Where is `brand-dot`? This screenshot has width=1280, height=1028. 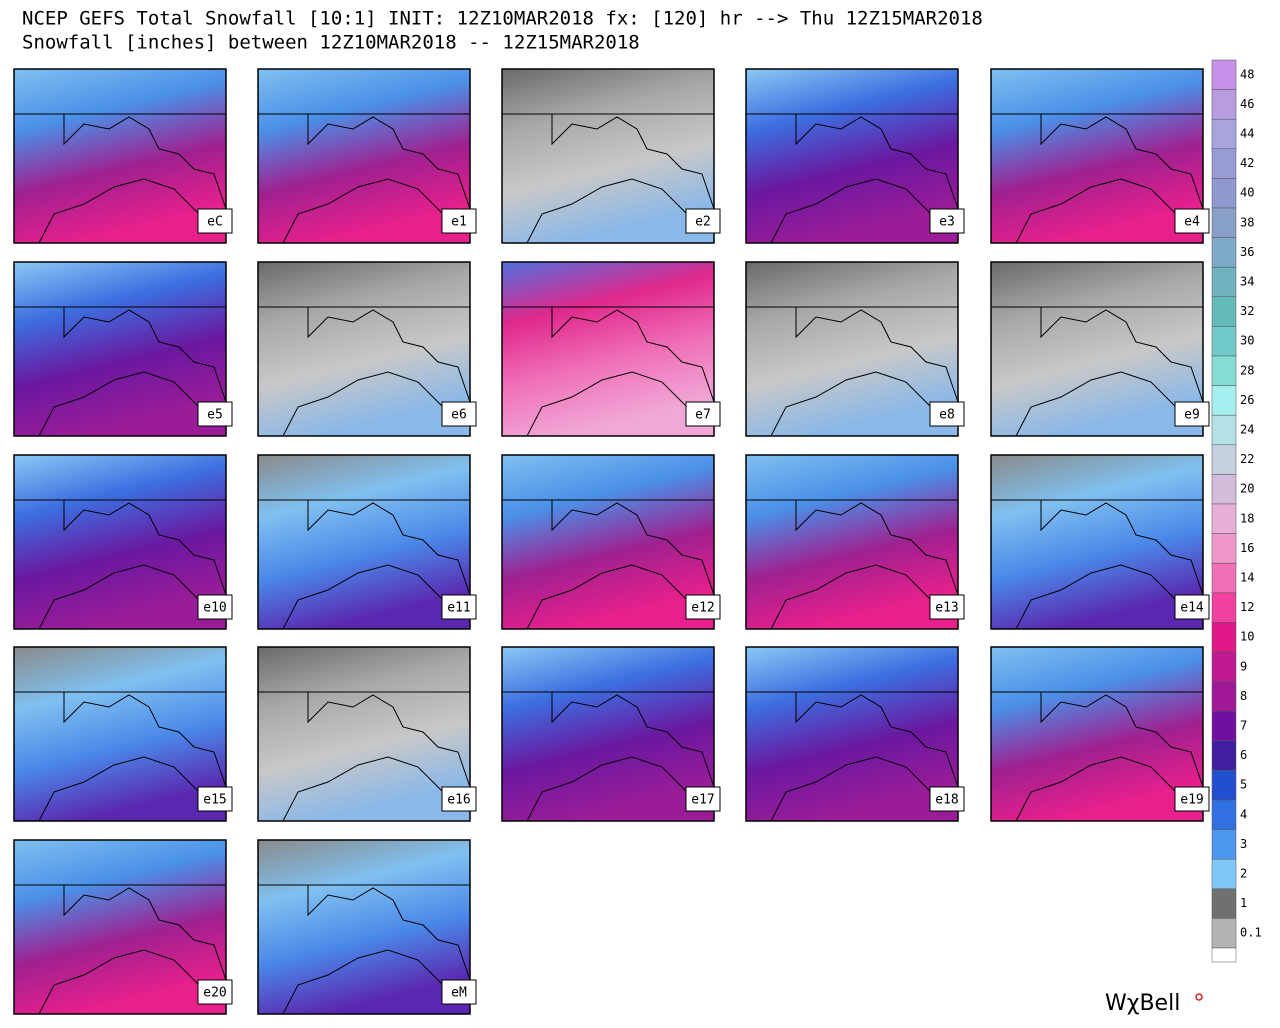
brand-dot is located at coordinates (1199, 997).